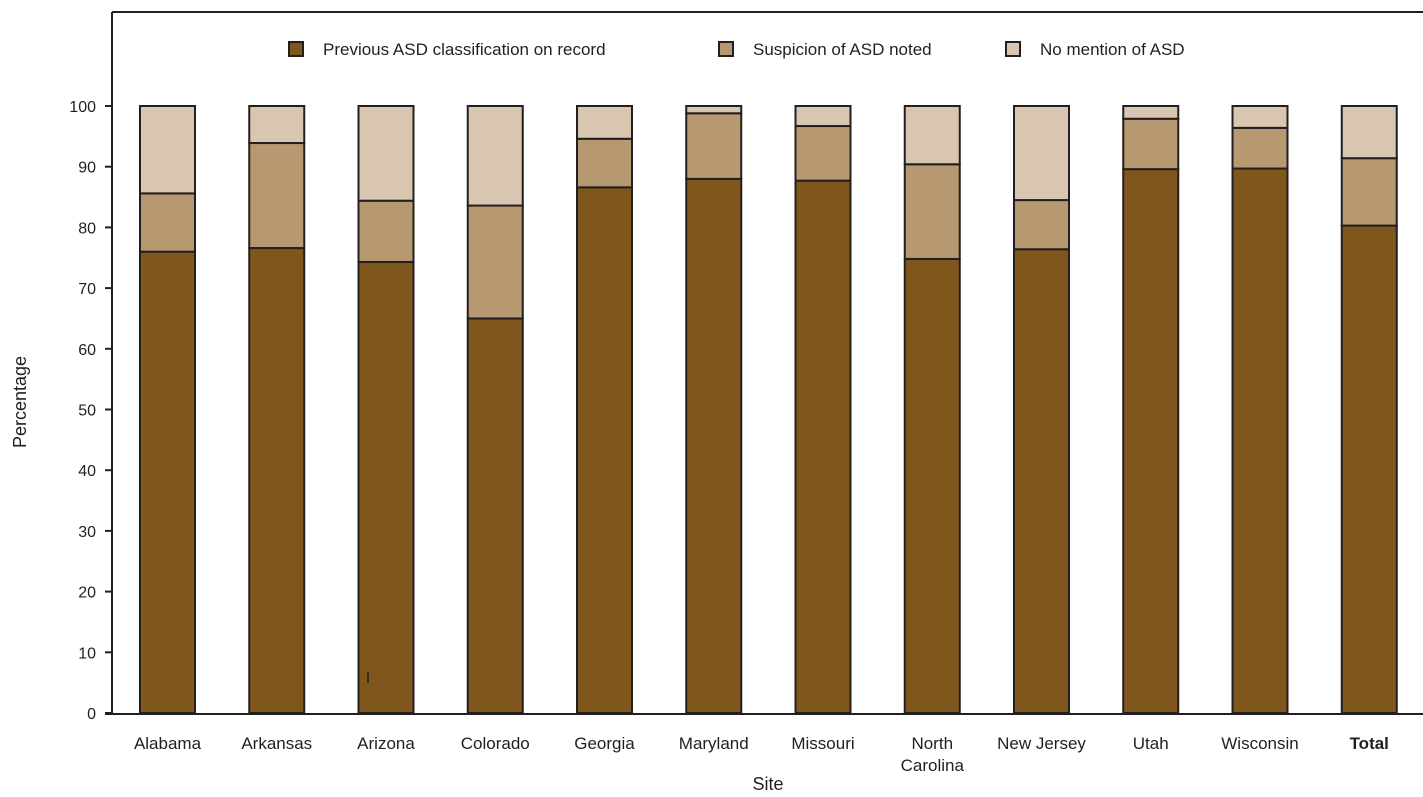 This screenshot has height=797, width=1423. Describe the element at coordinates (87, 593) in the screenshot. I see `y-tick-label: 20` at that location.